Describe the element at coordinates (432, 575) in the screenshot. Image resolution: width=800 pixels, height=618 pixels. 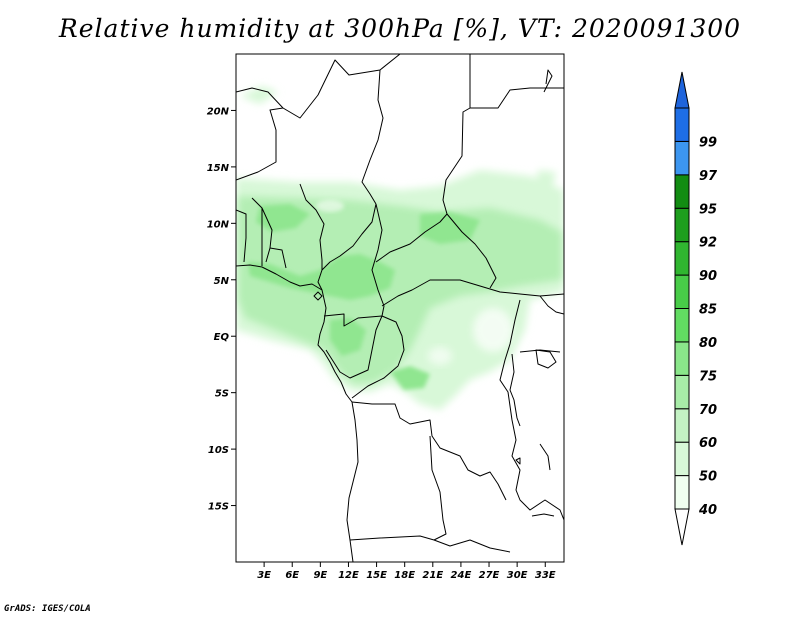
I see `lon-tick-label: 21E` at that location.